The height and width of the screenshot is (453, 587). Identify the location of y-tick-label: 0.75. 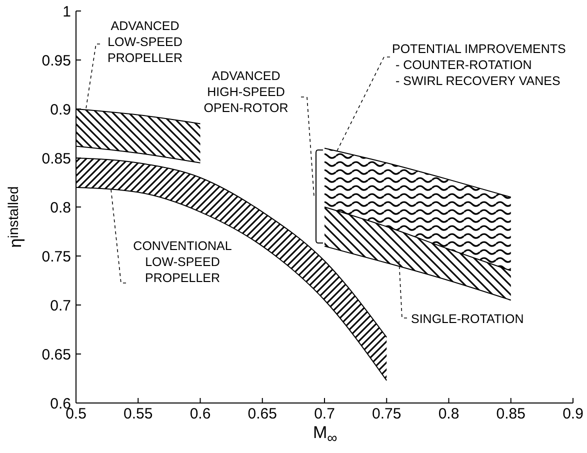
(56, 257).